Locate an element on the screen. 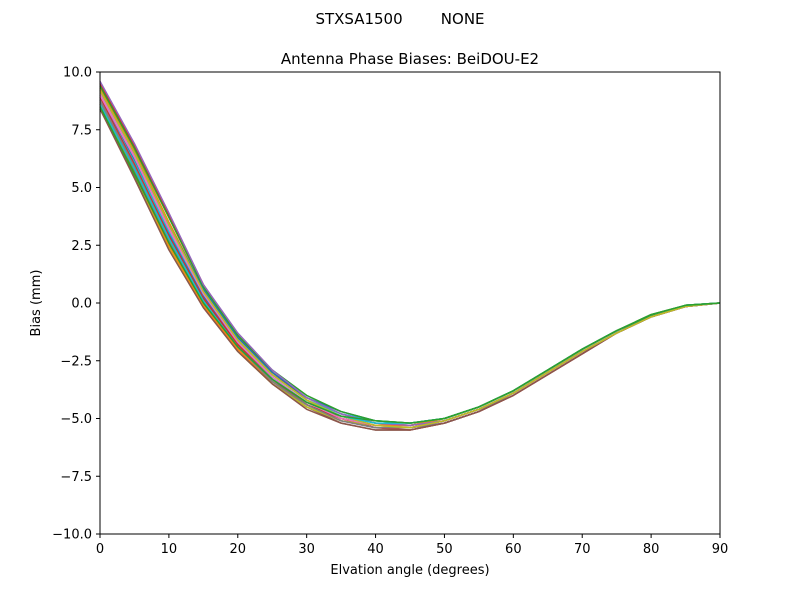 This screenshot has width=800, height=600. x-tick-label: 40 is located at coordinates (375, 549).